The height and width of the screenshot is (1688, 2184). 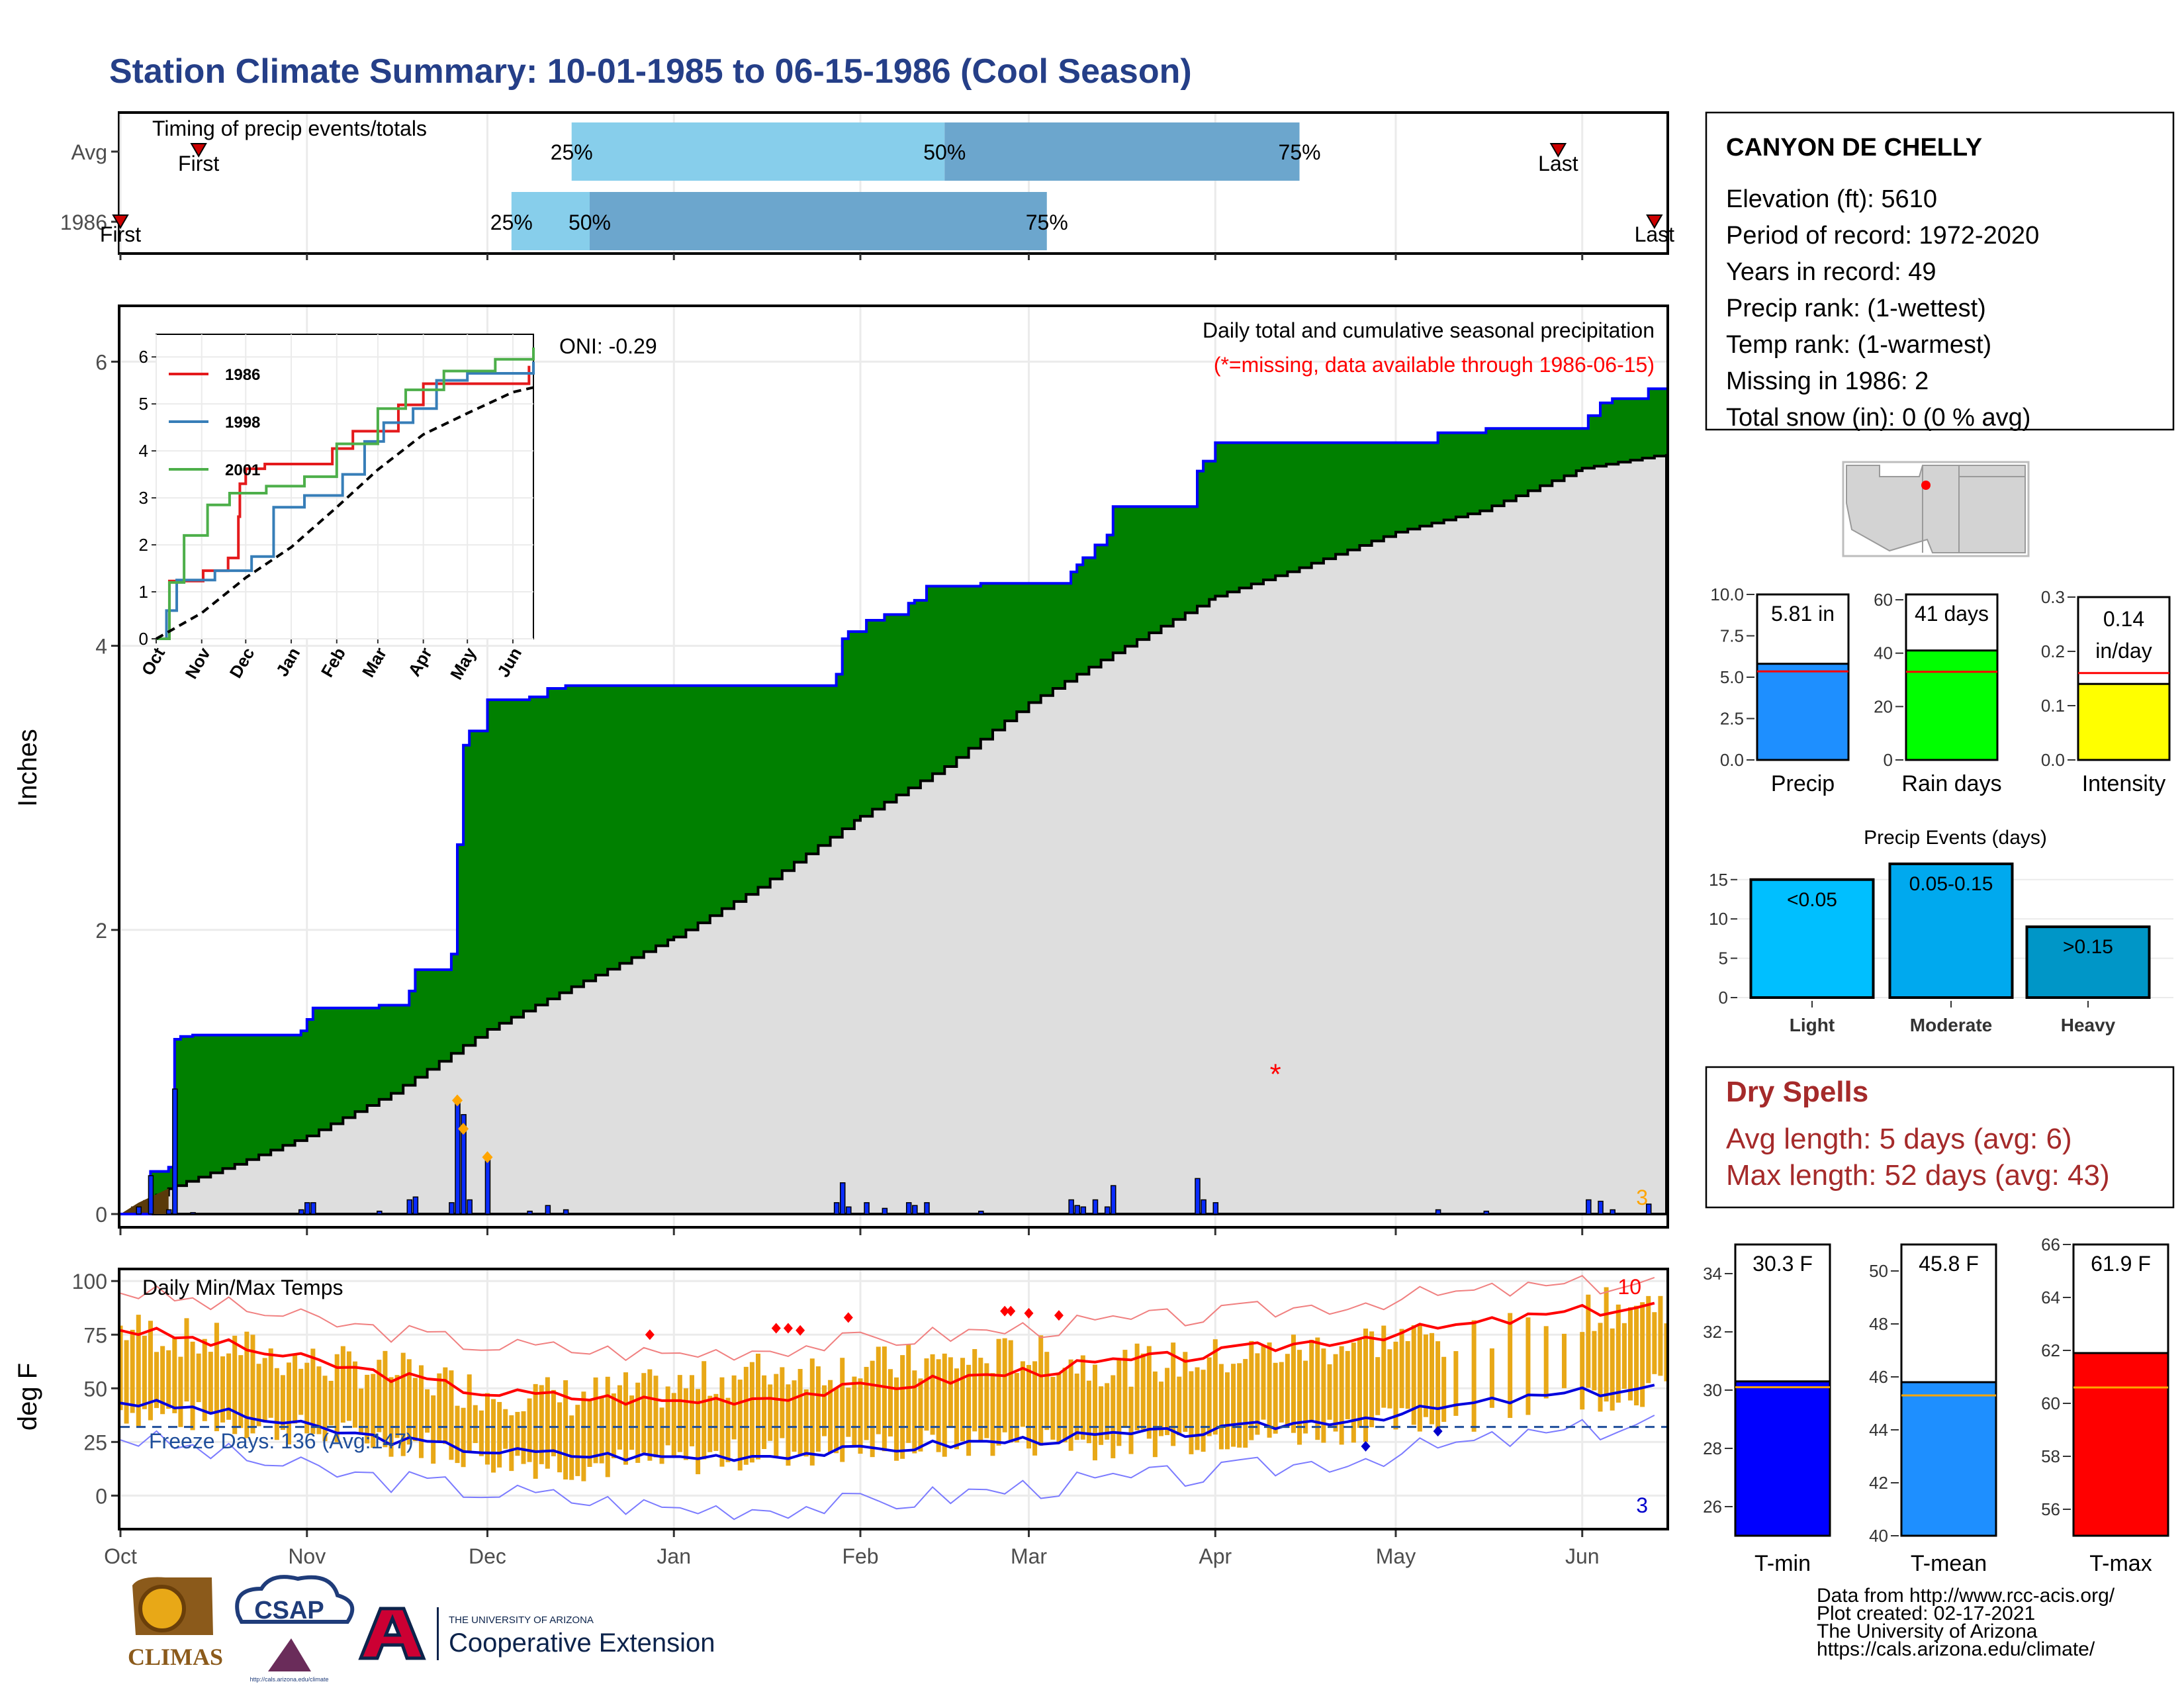 I want to click on temp-ylabel: deg F, so click(x=28, y=1396).